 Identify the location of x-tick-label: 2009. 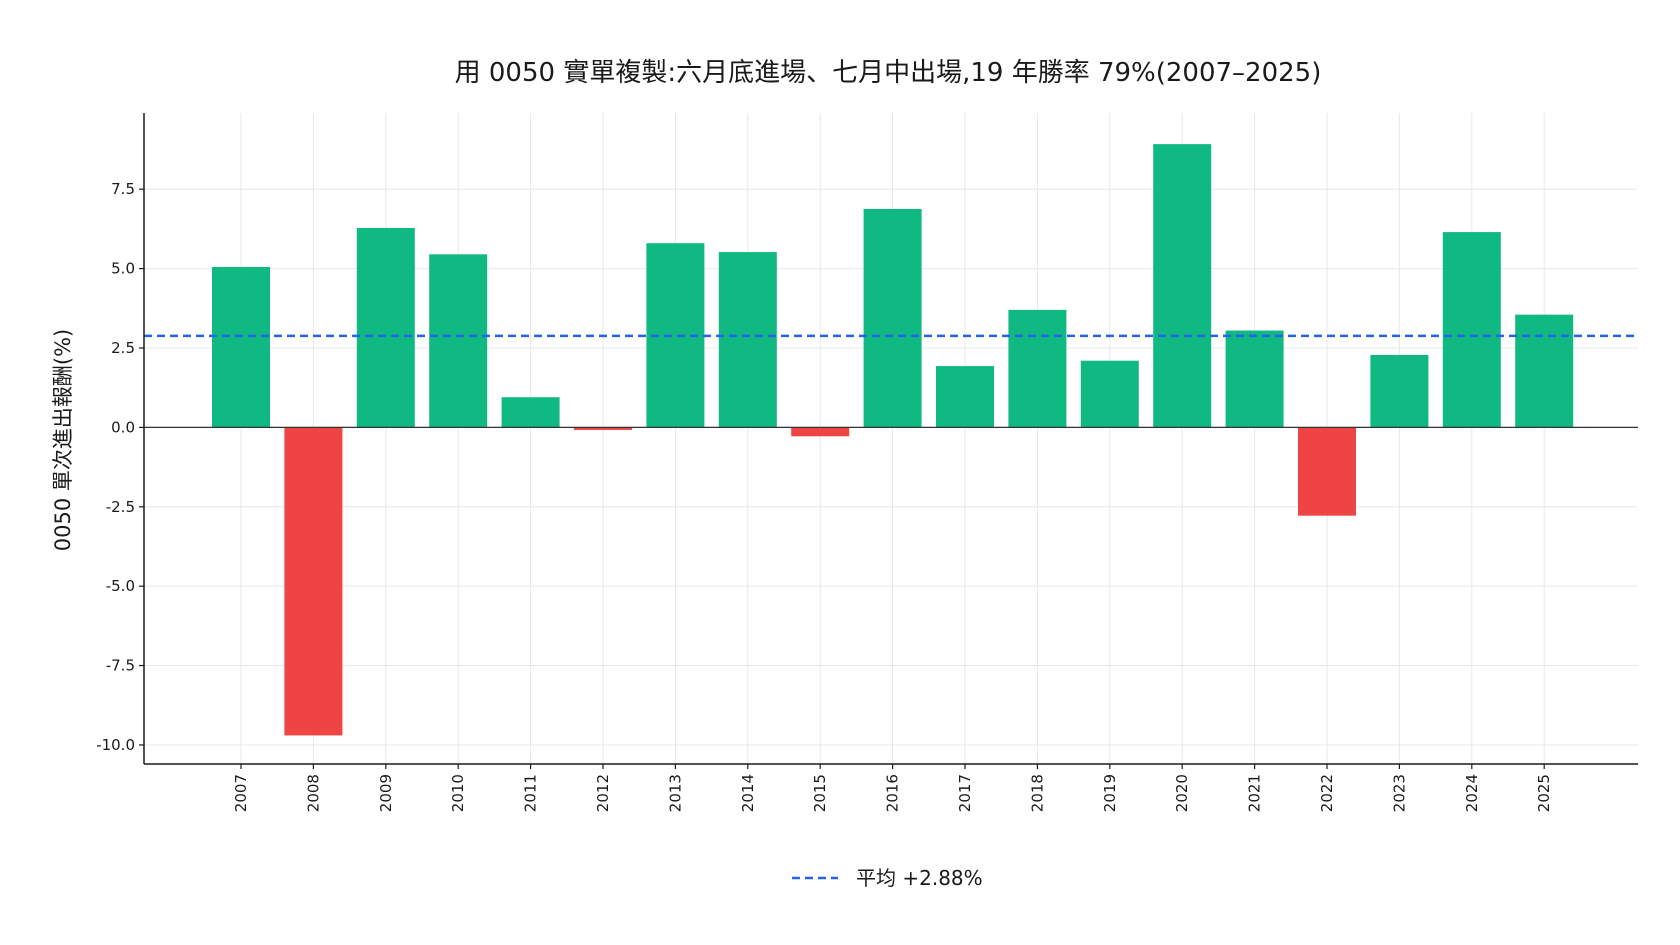
(386, 793).